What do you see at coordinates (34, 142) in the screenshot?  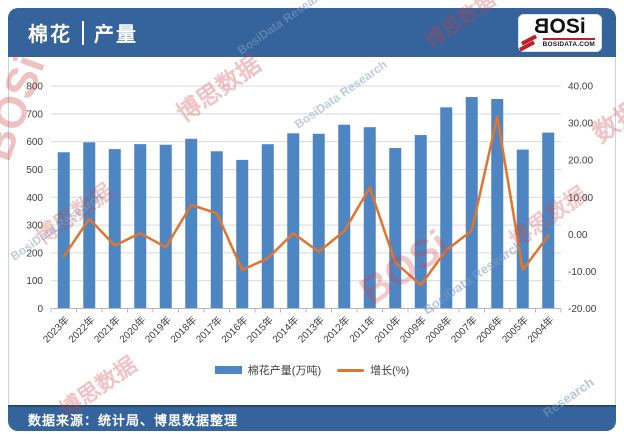 I see `left-axis-tick-label: 600` at bounding box center [34, 142].